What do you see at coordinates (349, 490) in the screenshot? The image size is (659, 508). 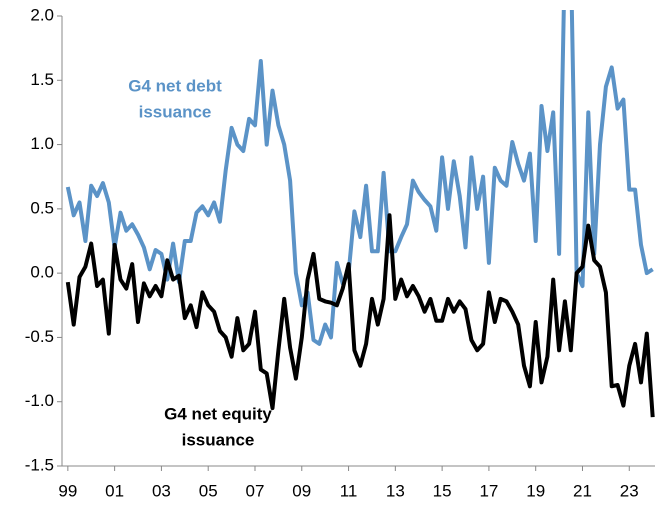 I see `x-tick-label: 11` at bounding box center [349, 490].